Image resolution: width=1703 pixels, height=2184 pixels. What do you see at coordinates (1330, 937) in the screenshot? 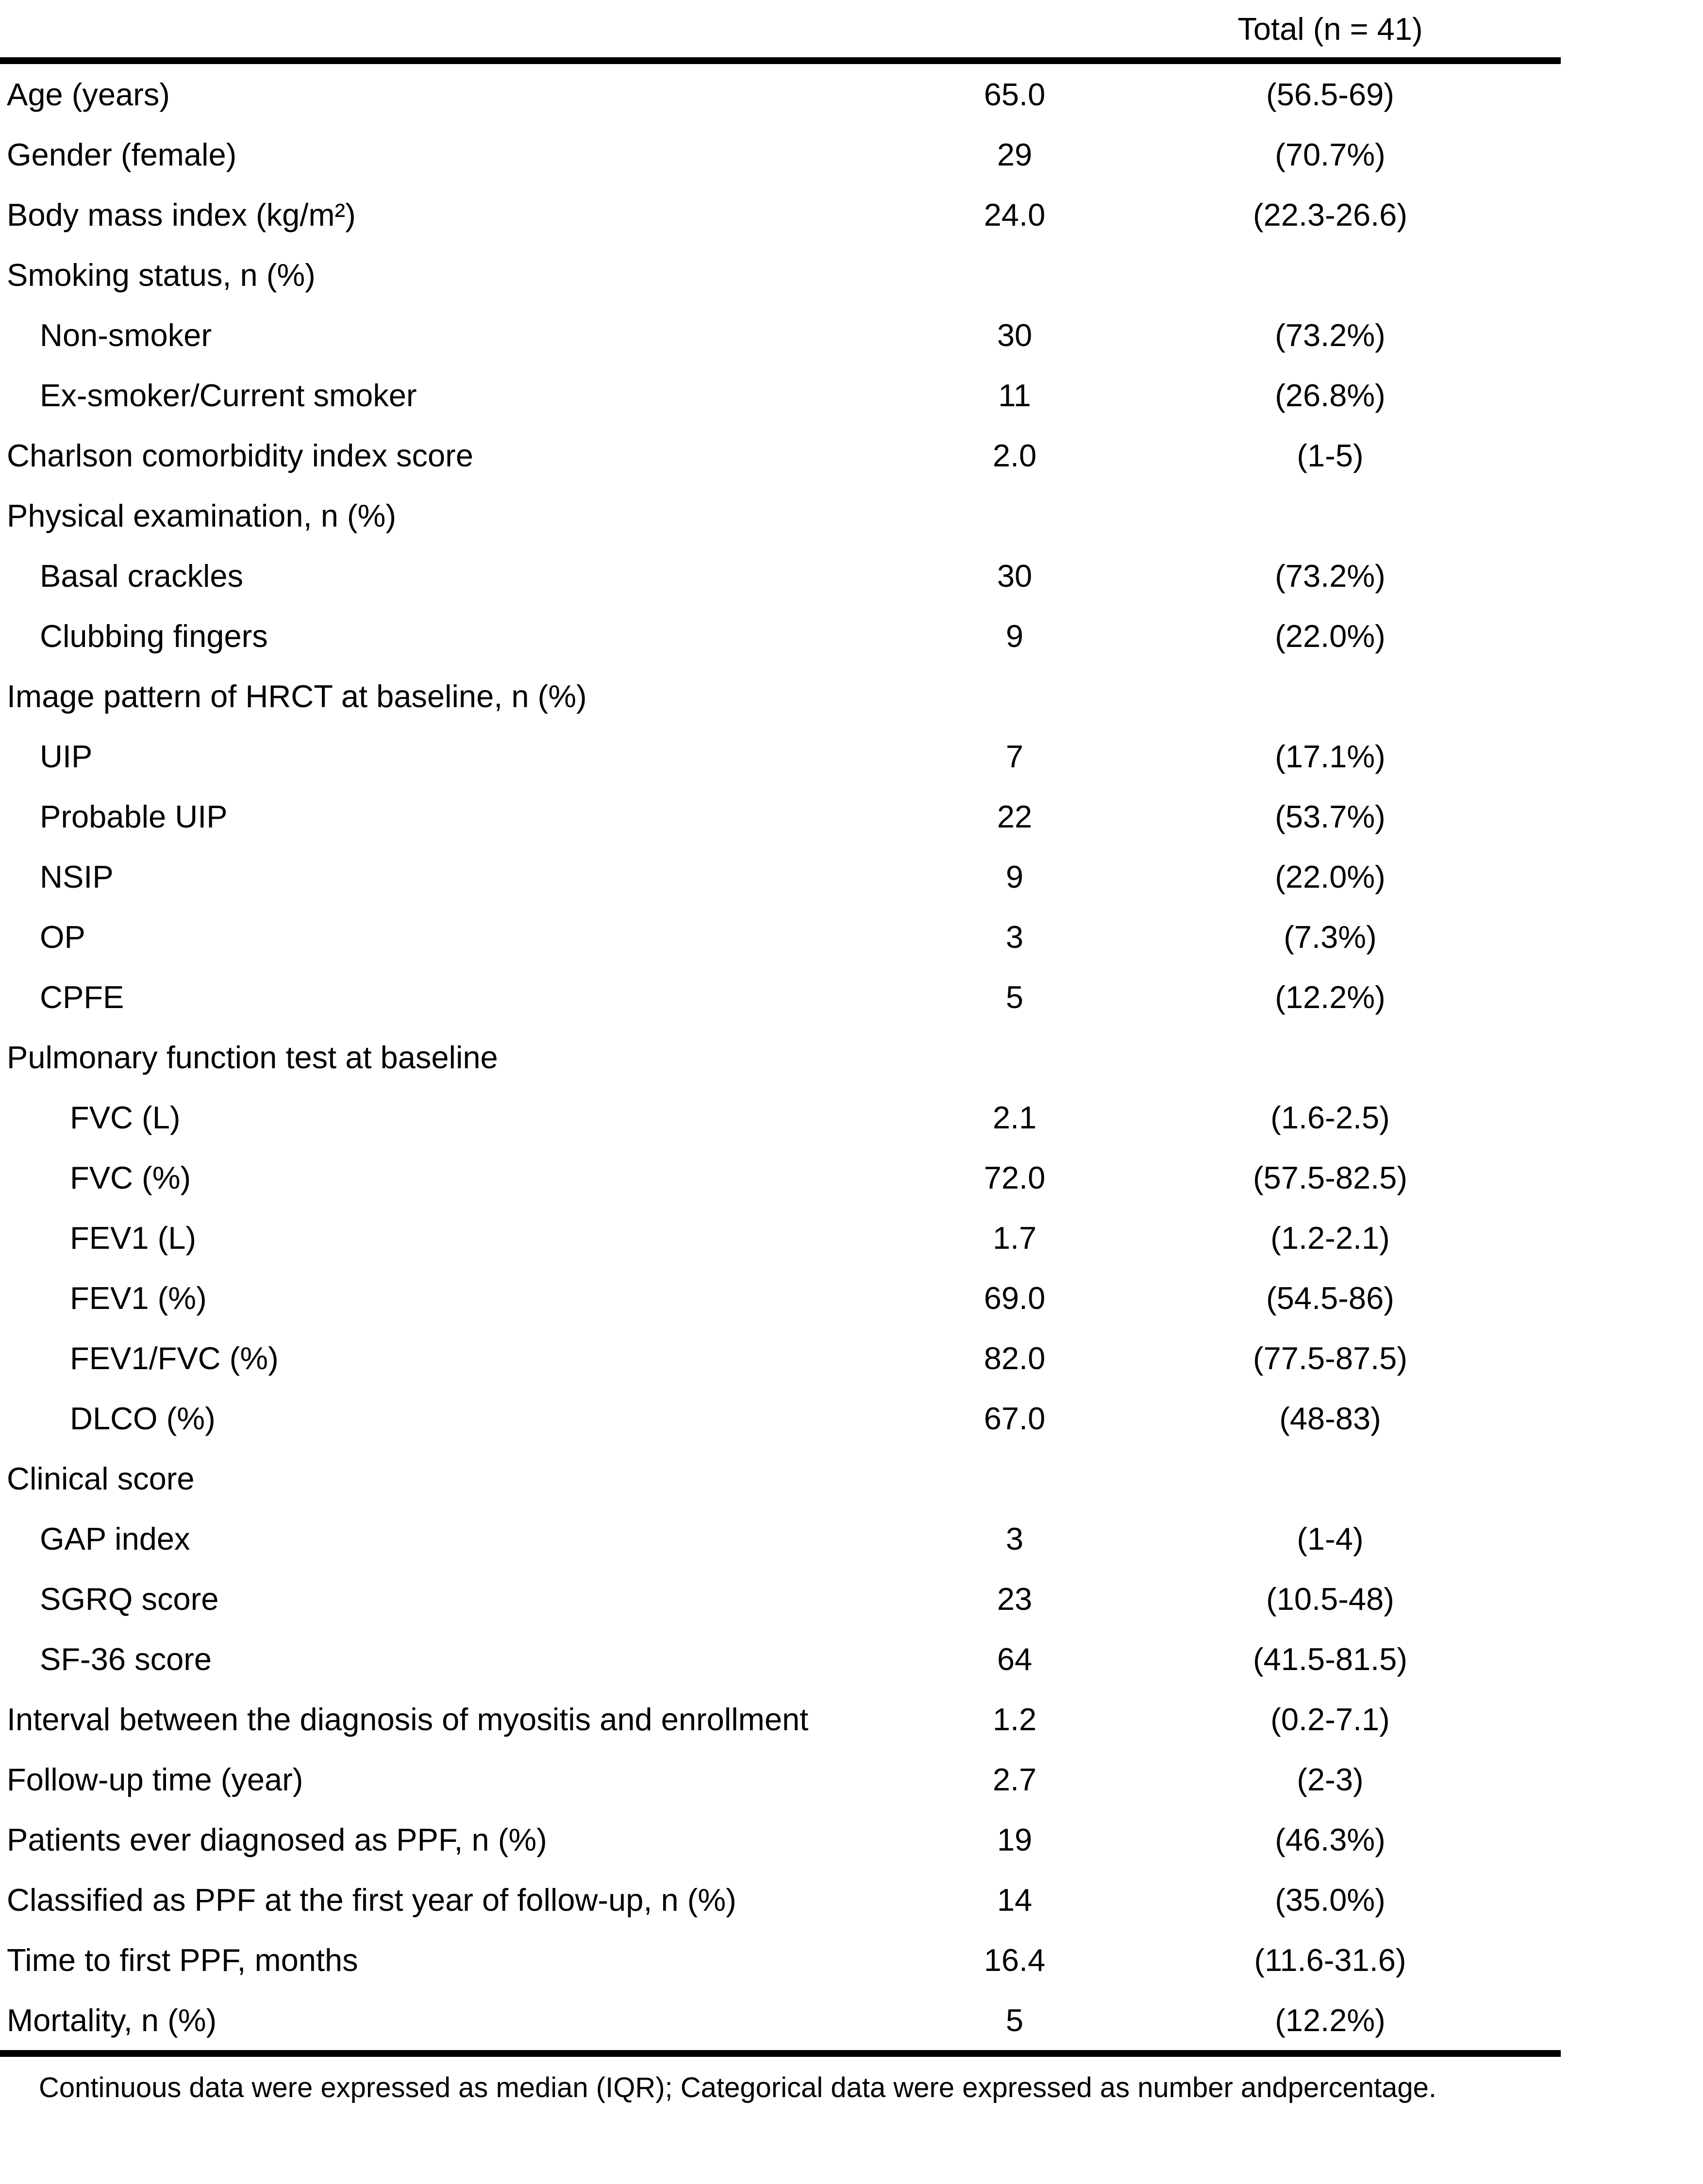
I see `row-iqr: (7.3%)` at bounding box center [1330, 937].